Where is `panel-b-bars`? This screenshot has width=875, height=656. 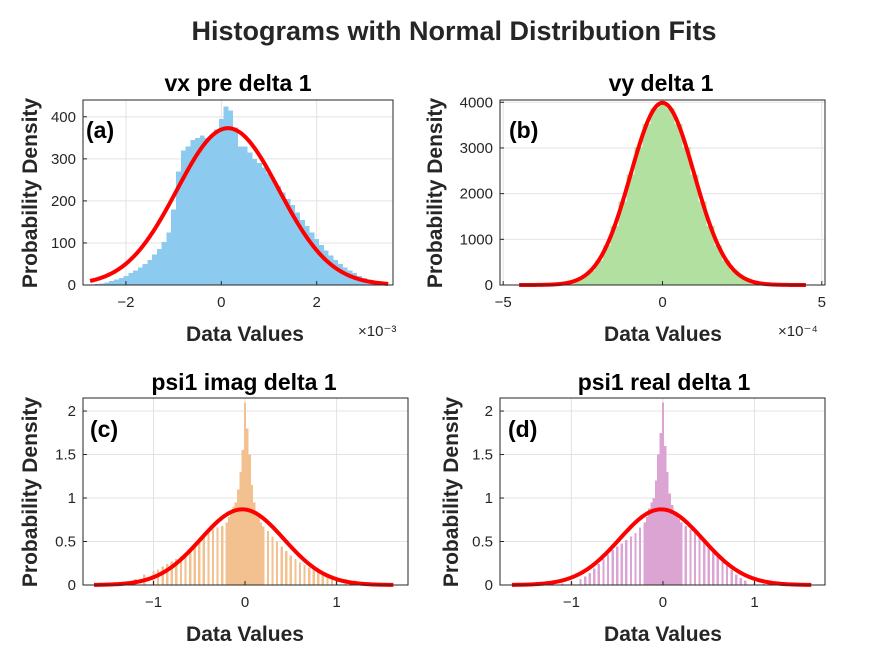 panel-b-bars is located at coordinates (662, 194).